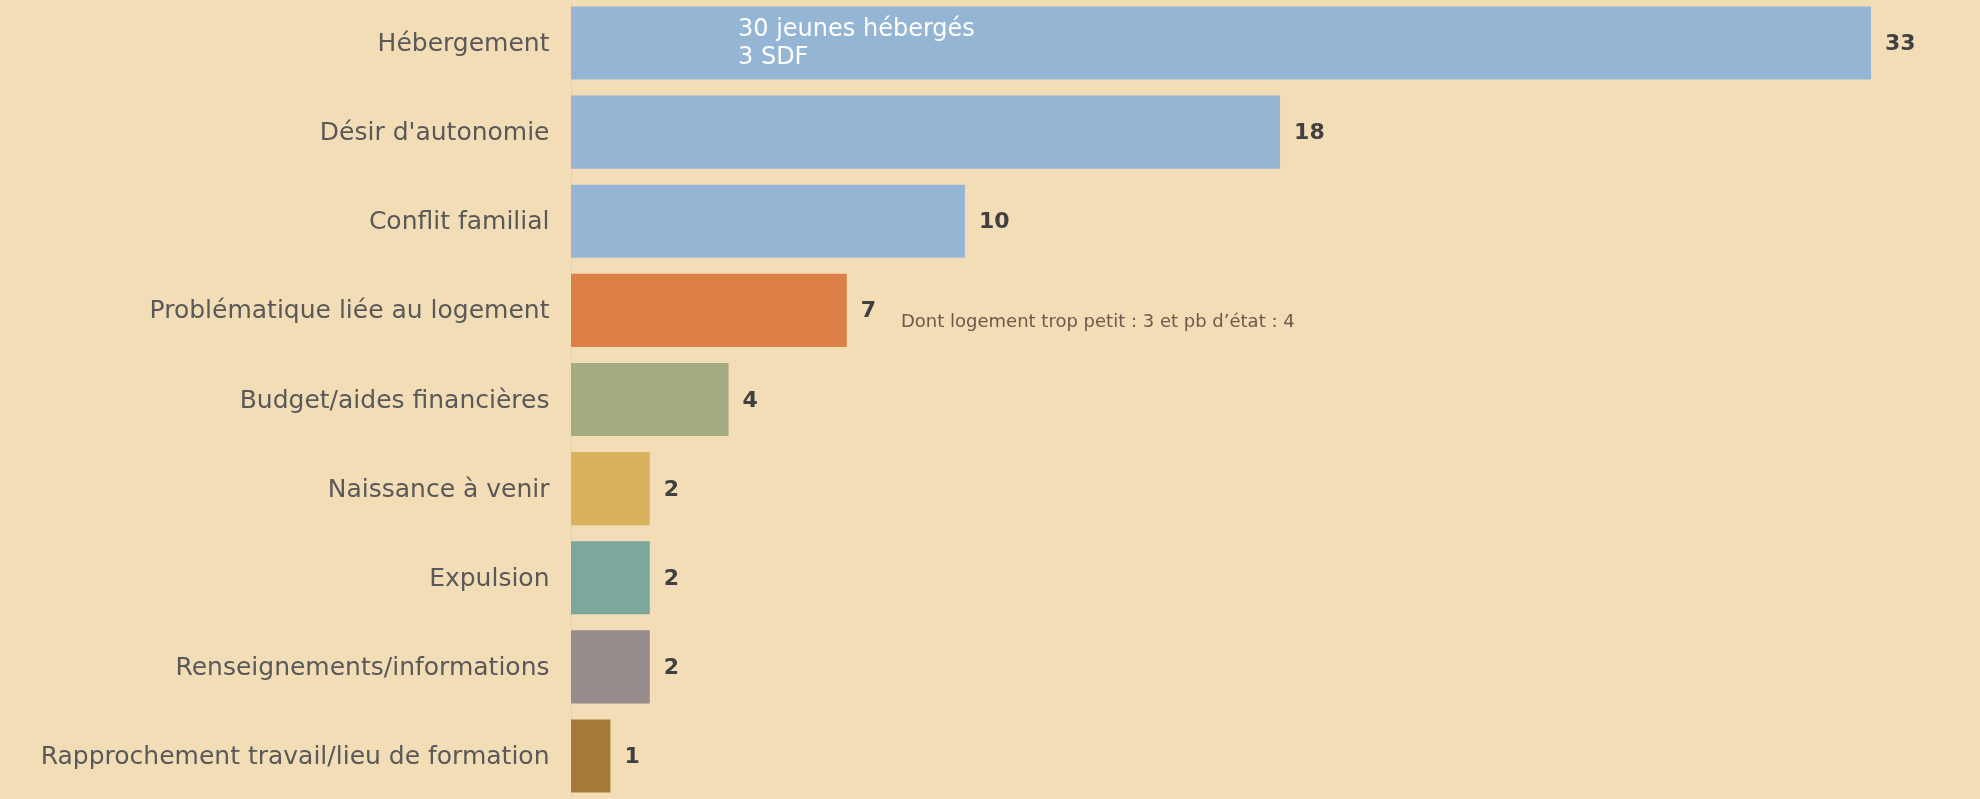 The width and height of the screenshot is (1980, 799). Describe the element at coordinates (773, 56) in the screenshot. I see `annotation: 3 SDF` at that location.